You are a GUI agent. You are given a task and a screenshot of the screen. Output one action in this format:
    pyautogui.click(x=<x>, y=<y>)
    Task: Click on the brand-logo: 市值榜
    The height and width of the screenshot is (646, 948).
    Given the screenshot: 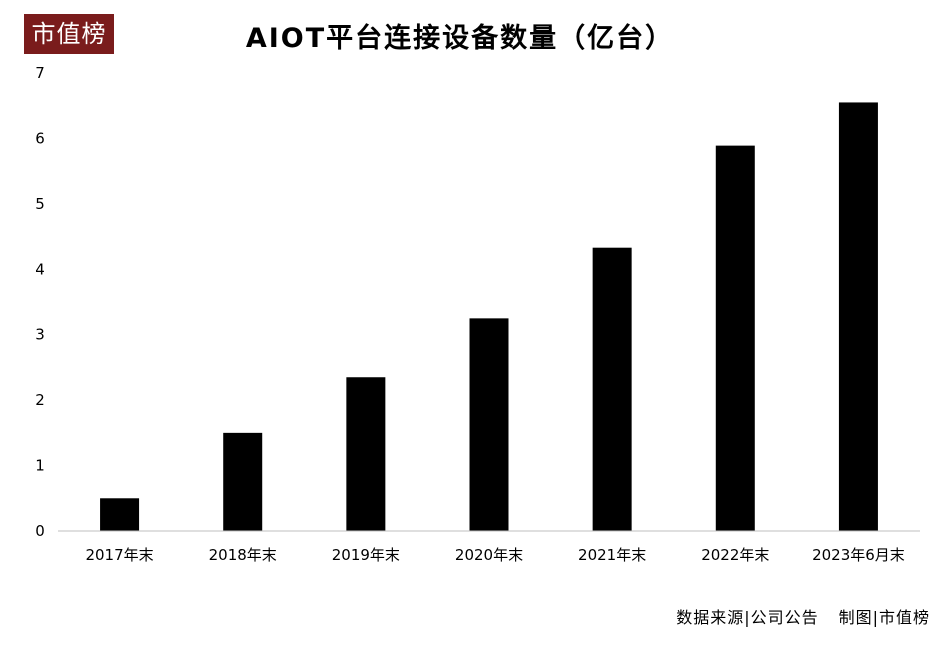 What is the action you would take?
    pyautogui.click(x=69, y=34)
    